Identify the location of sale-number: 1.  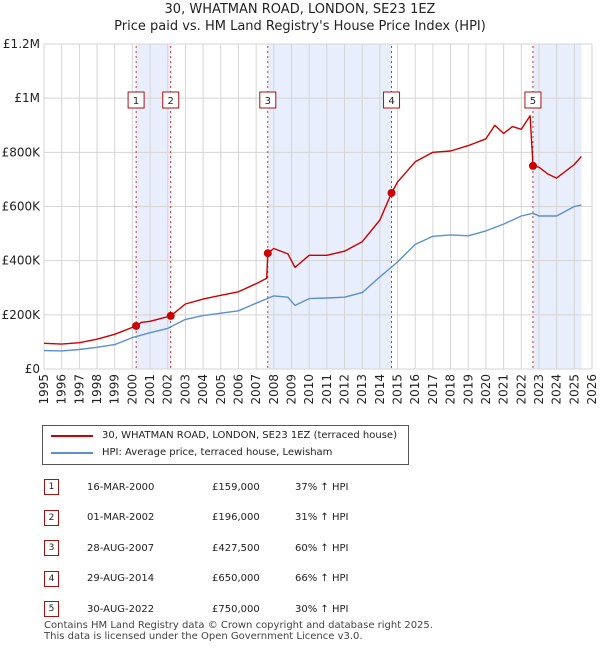
(51, 487).